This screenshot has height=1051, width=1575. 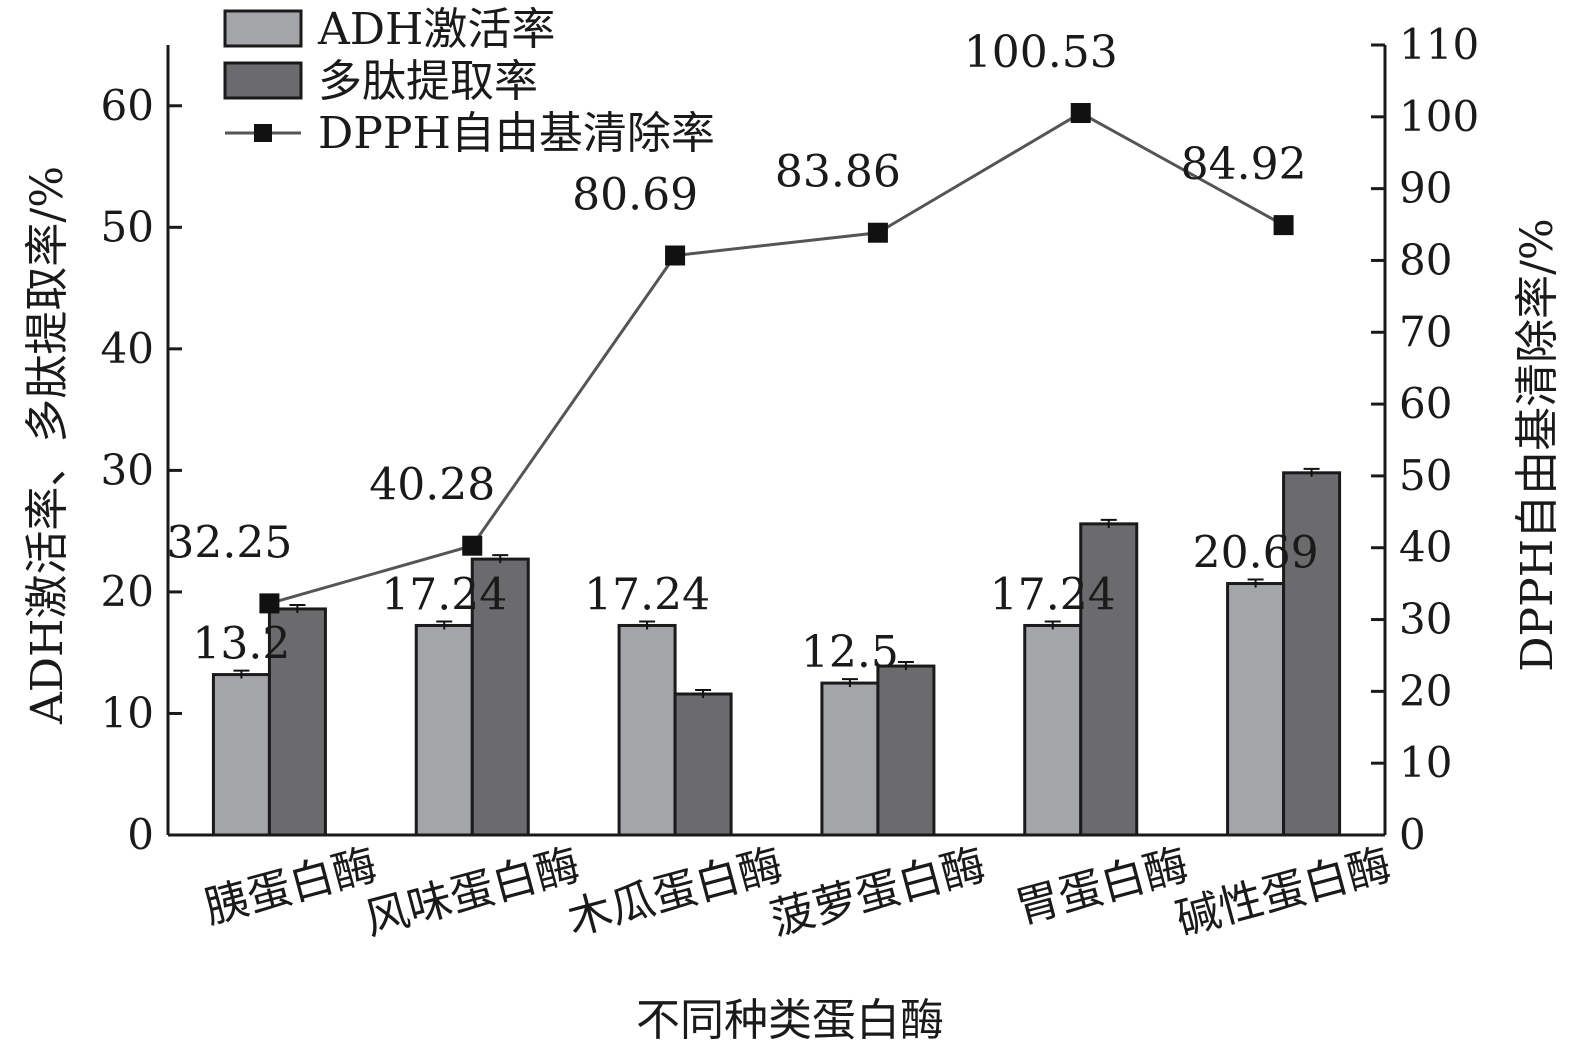 What do you see at coordinates (647, 594) in the screenshot?
I see `adh-value-label-2: 17.24` at bounding box center [647, 594].